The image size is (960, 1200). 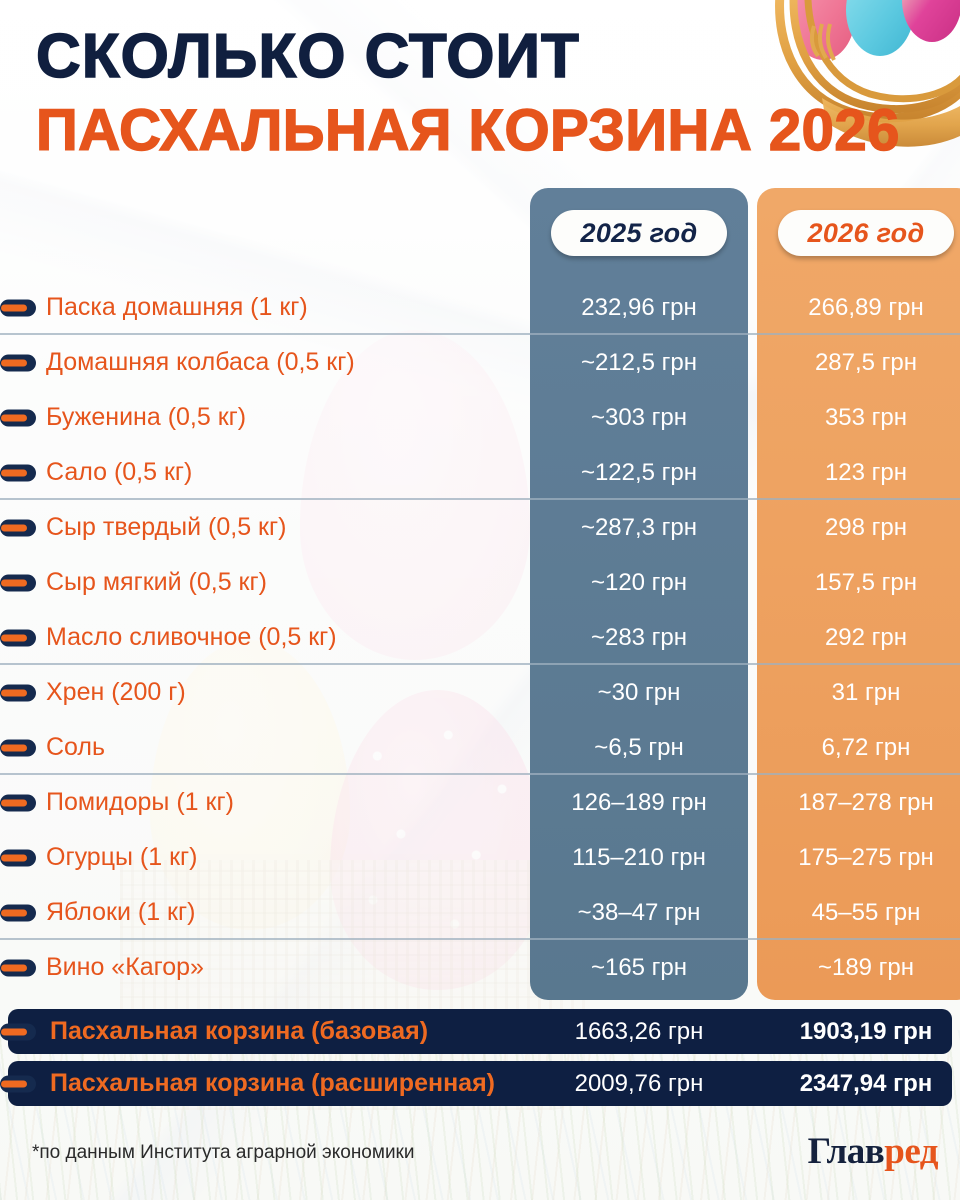 I want to click on item-label: Сыр мягкий (0,5 кг), so click(x=156, y=582).